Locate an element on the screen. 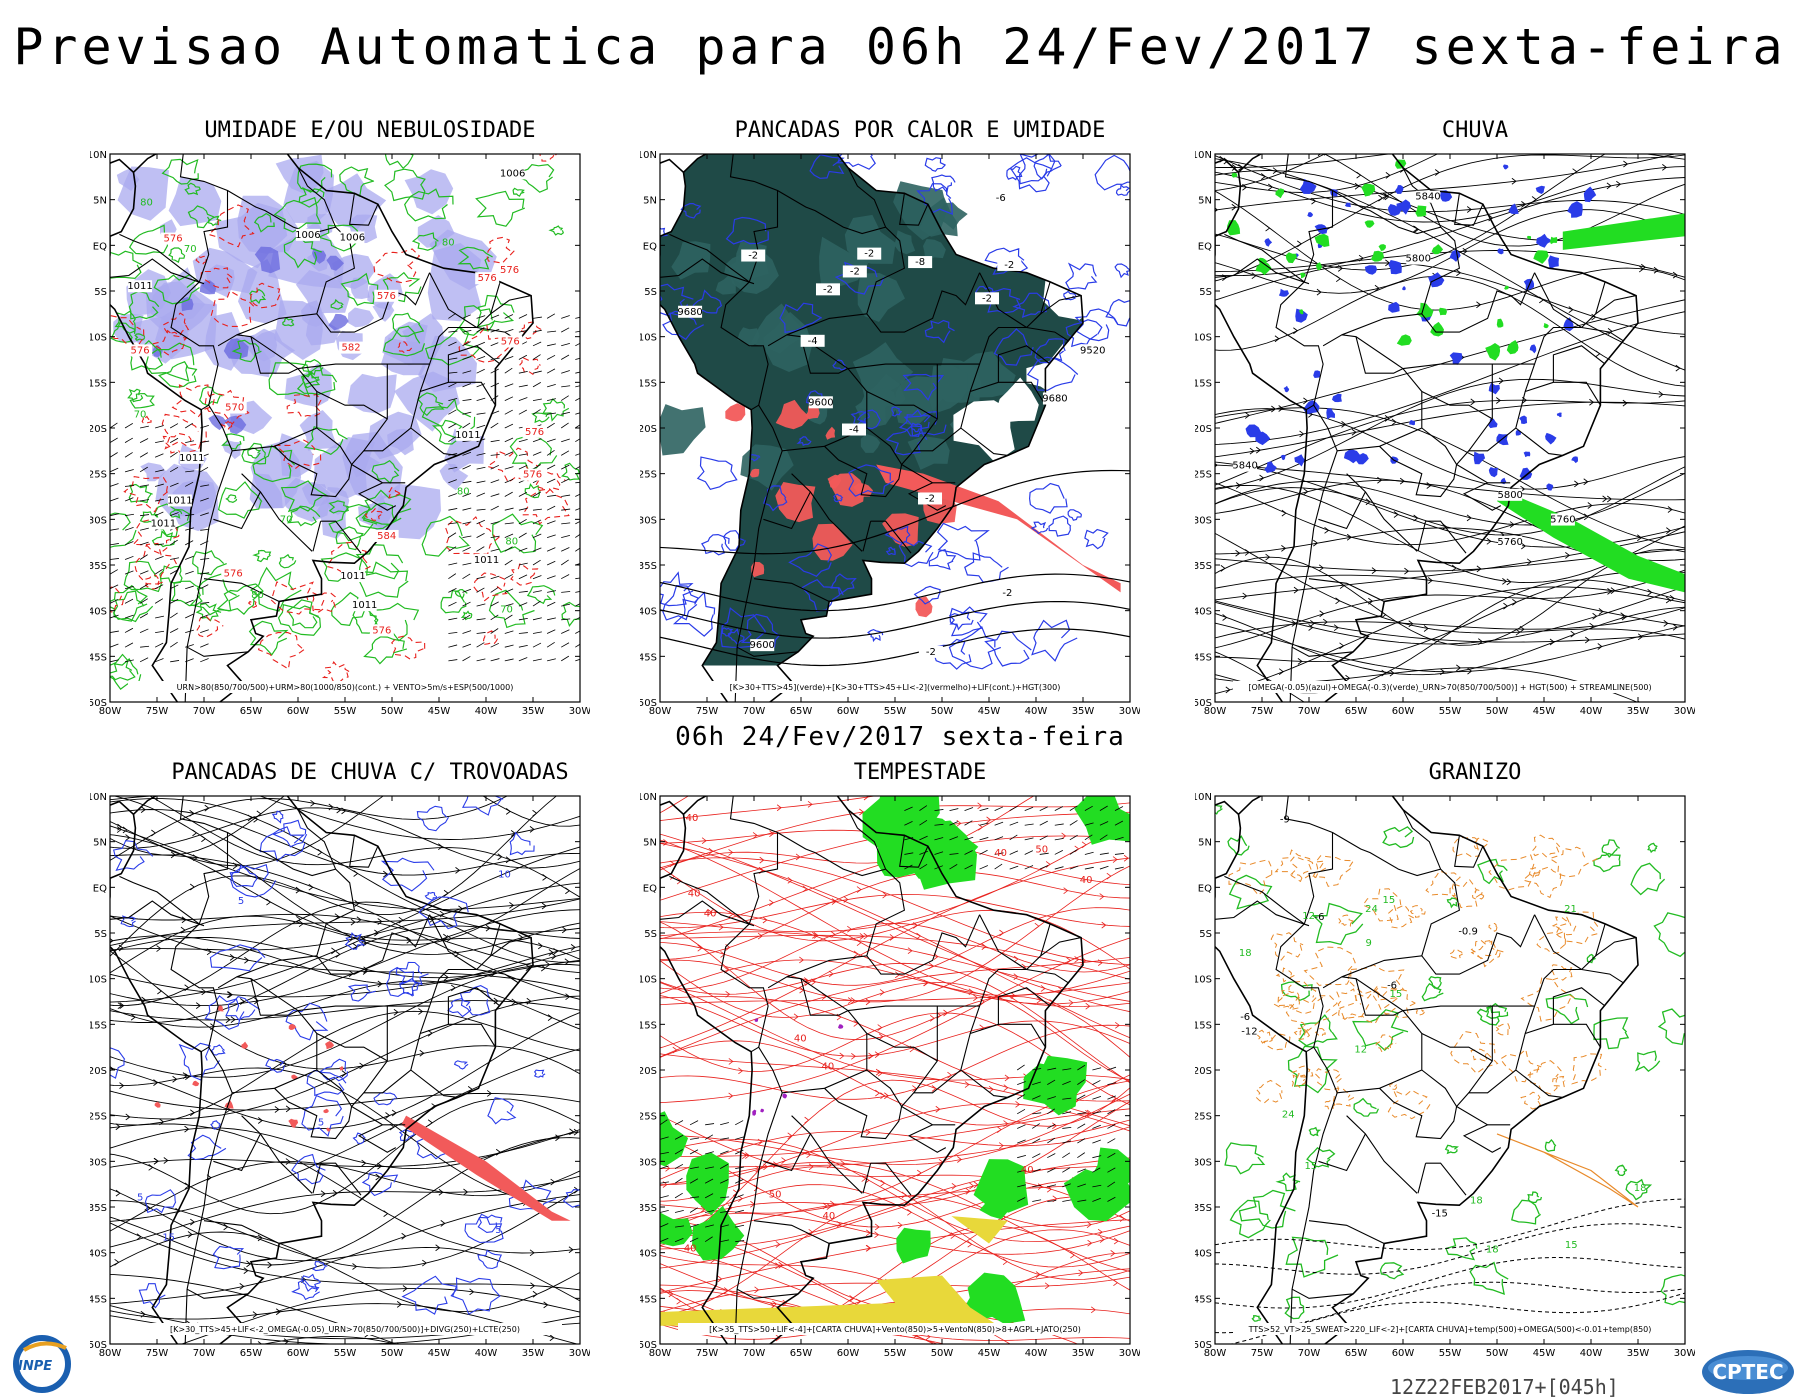 This screenshot has width=1800, height=1400. lat-tick-label: 25S is located at coordinates (648, 1117).